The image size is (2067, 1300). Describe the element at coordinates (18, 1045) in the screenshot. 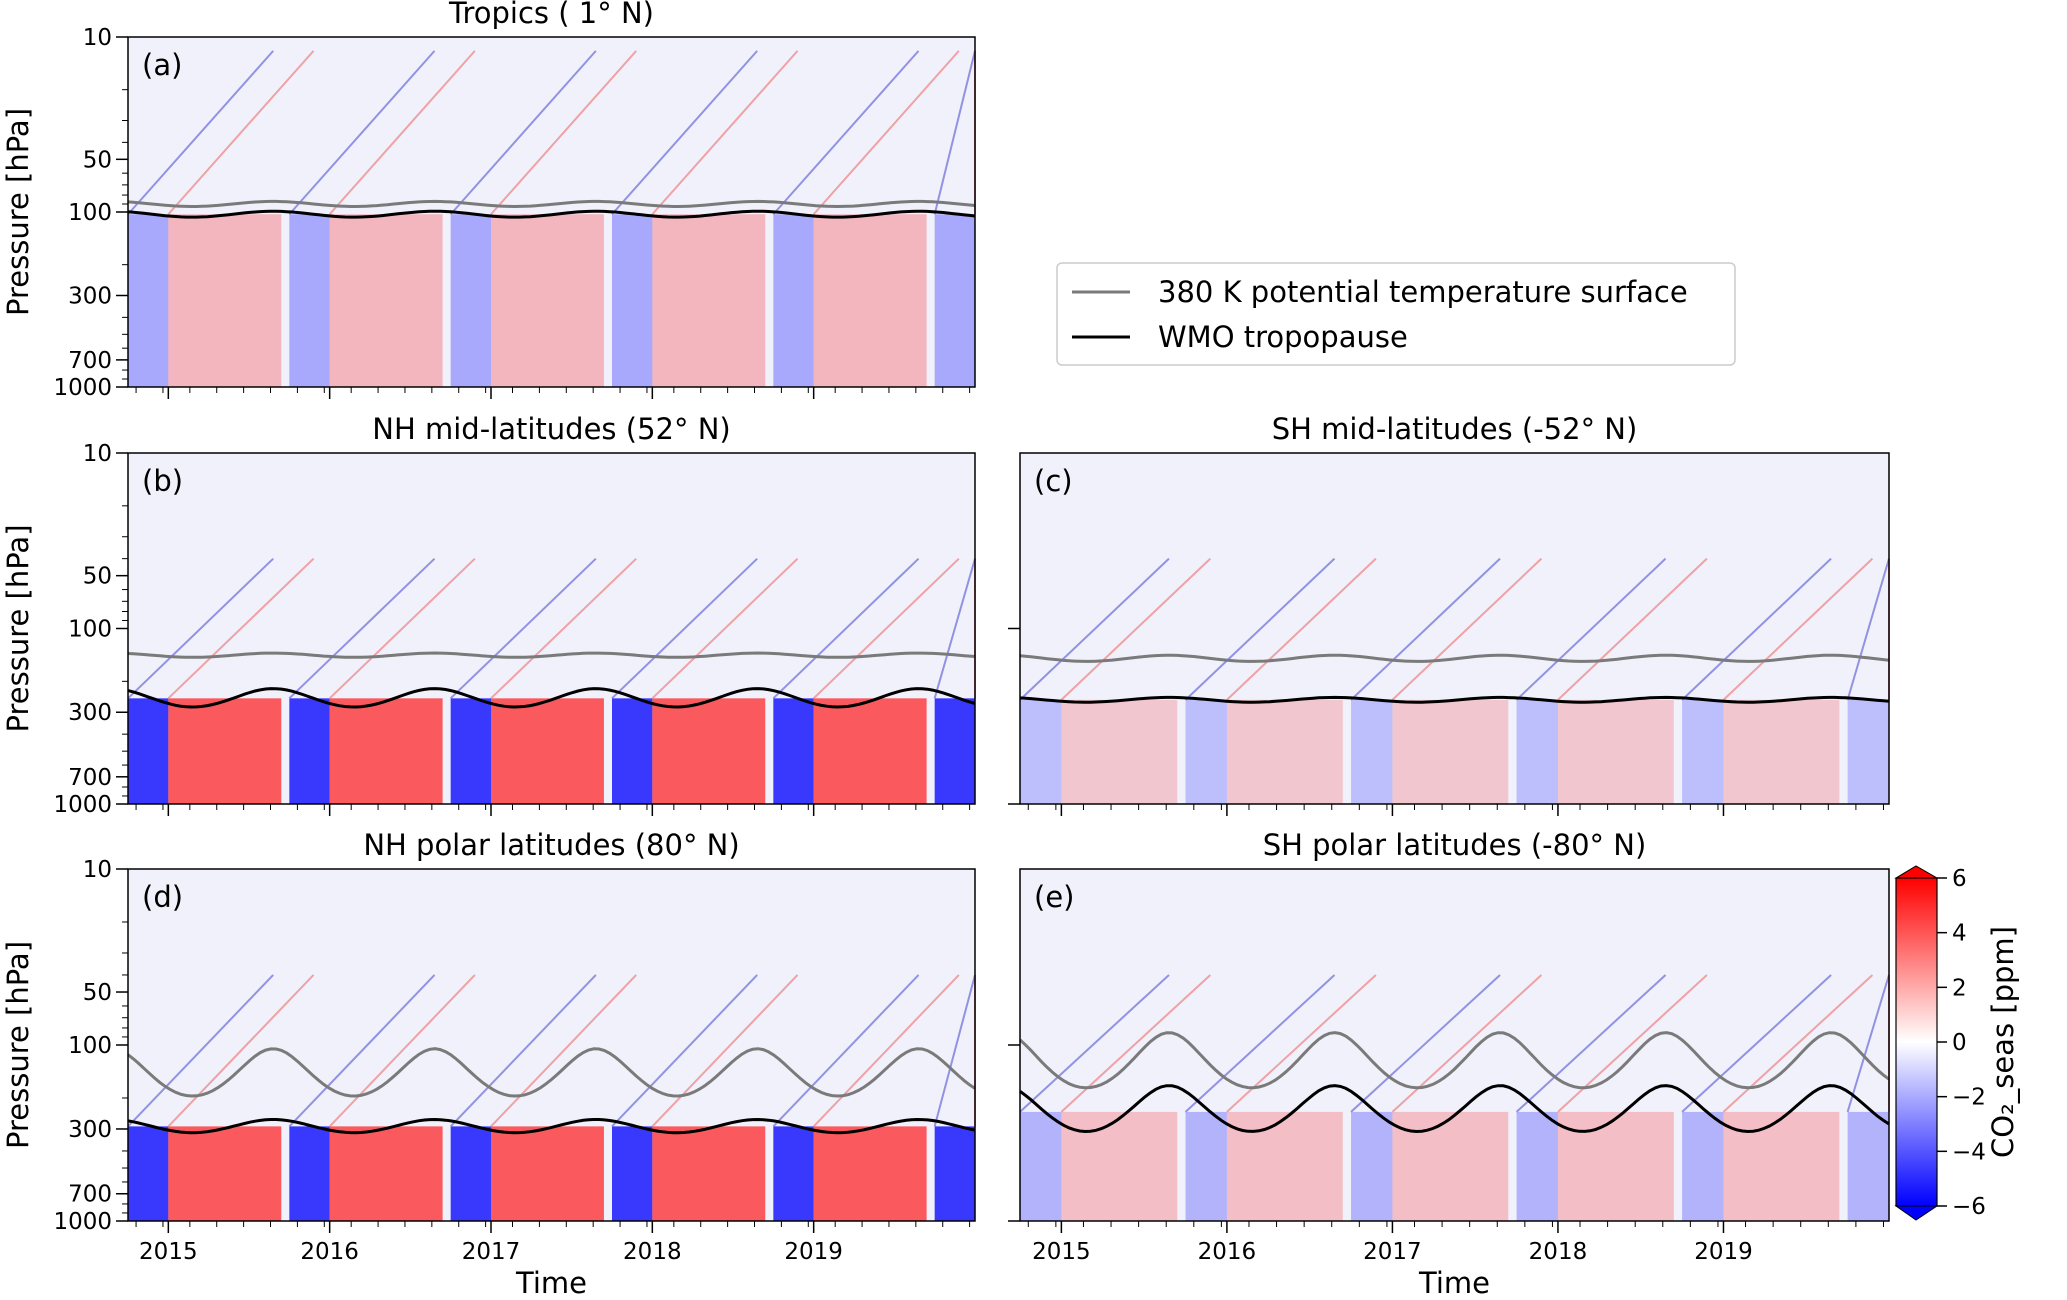

I see `y-axis-label: Pressure [hPa]` at that location.